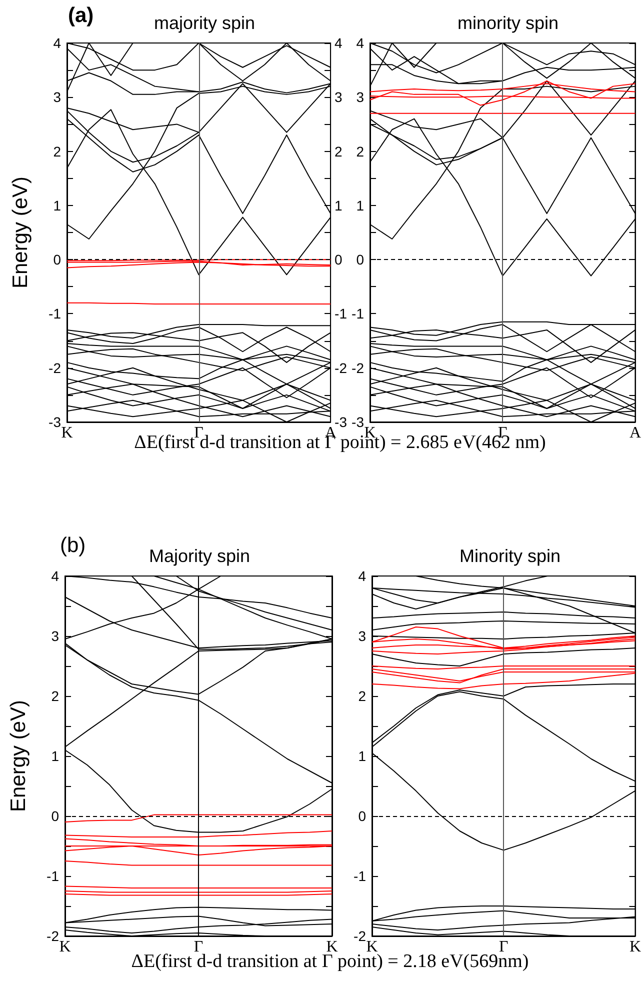  I want to click on chart-title: Majority spin, so click(199, 556).